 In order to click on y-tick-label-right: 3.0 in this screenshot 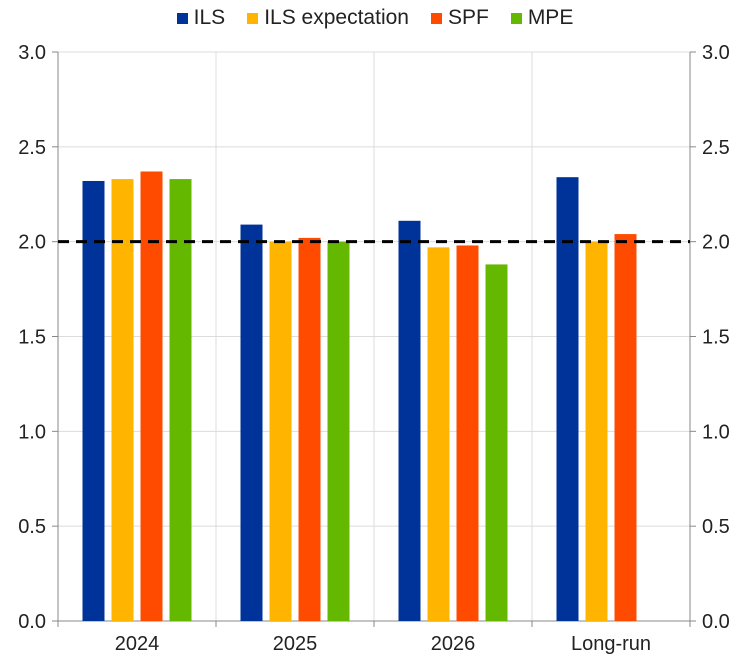, I will do `click(716, 53)`.